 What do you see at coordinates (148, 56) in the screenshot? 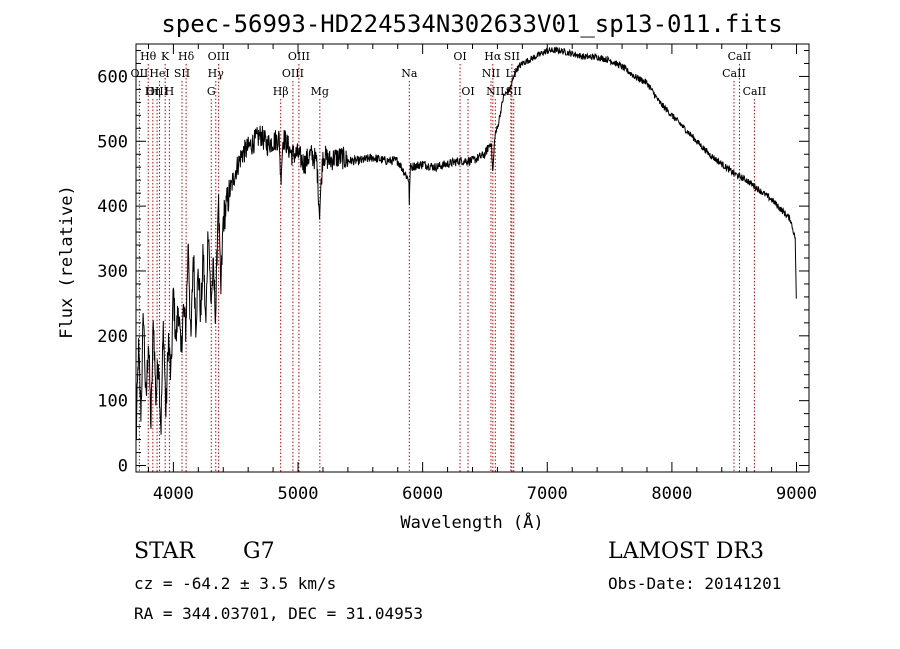
I see `spectral-line-label: Hθ` at bounding box center [148, 56].